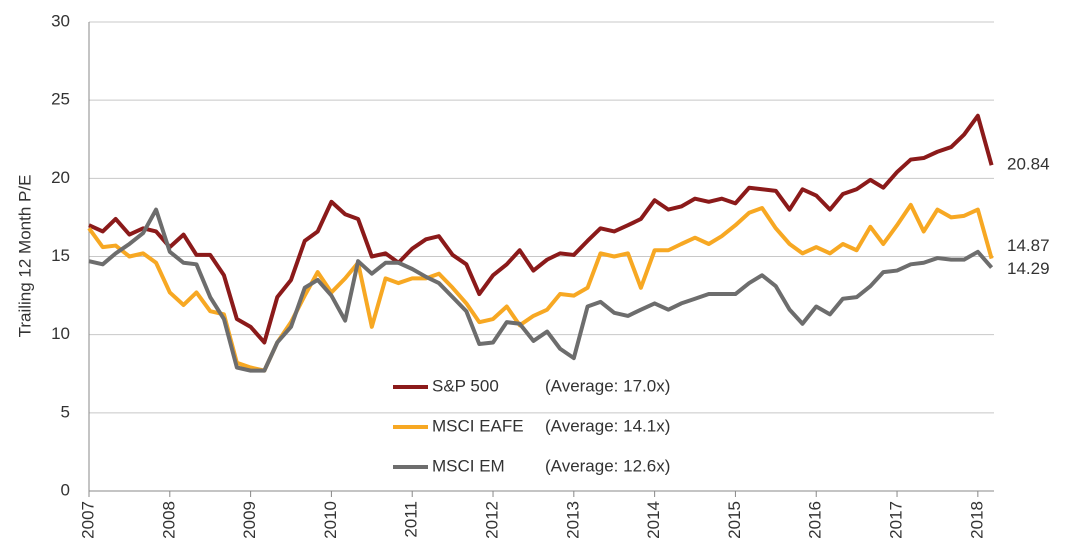 This screenshot has width=1067, height=560. I want to click on y-tick-label: 25, so click(60, 99).